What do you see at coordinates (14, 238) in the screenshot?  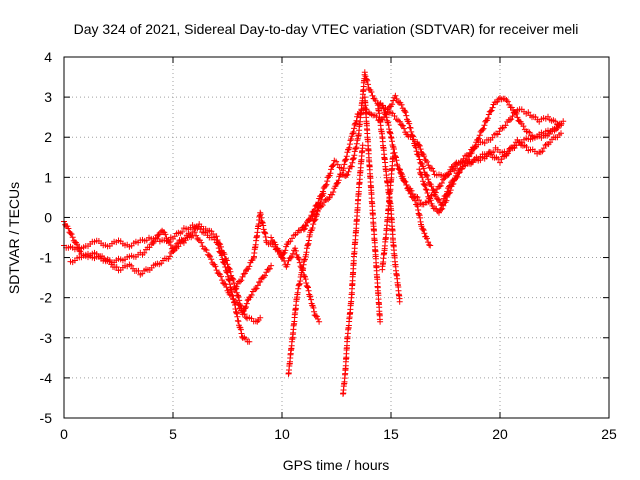 I see `y-axis-label: SDTVAR / TECUs` at bounding box center [14, 238].